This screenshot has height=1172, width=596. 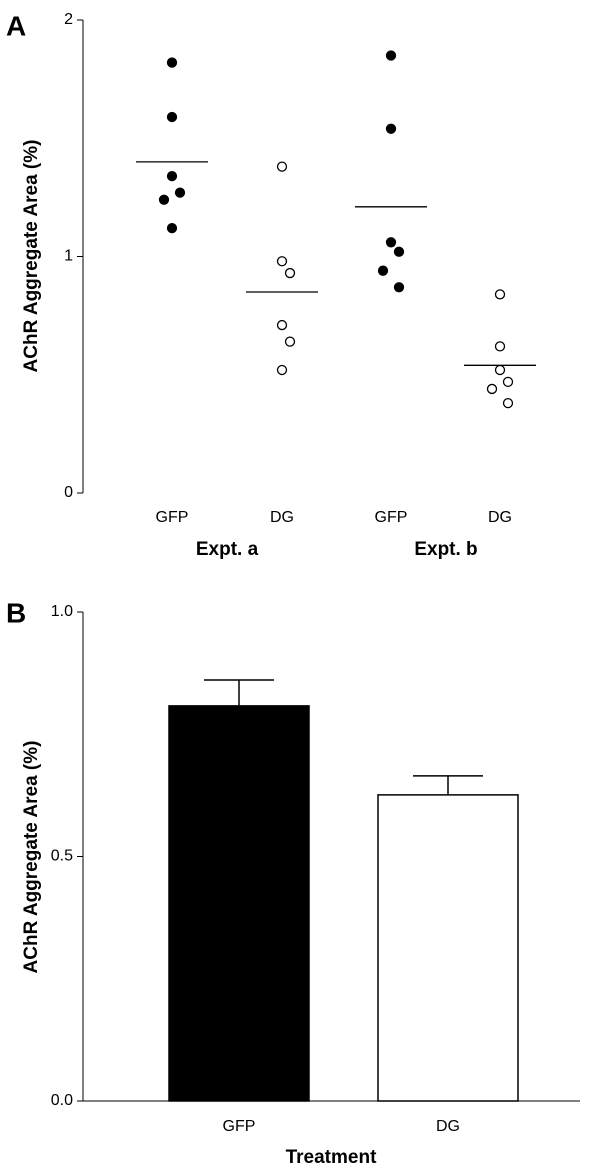 What do you see at coordinates (16, 612) in the screenshot?
I see `panel-label: B` at bounding box center [16, 612].